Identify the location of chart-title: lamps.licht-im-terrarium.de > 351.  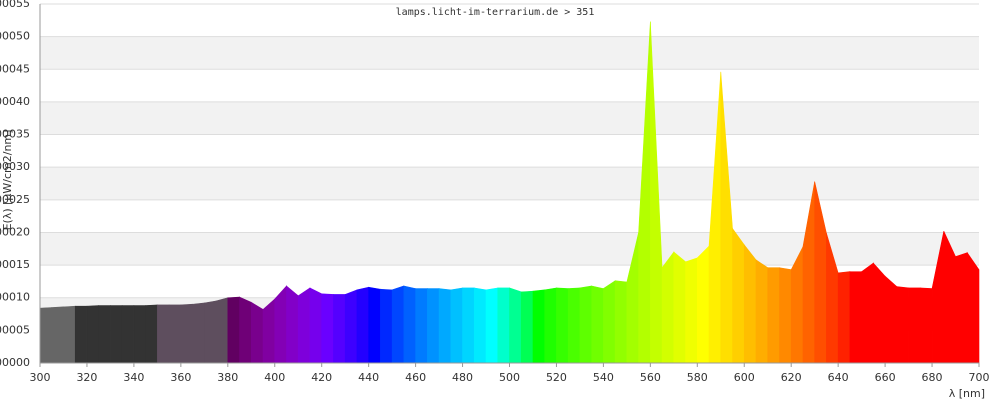
(495, 12).